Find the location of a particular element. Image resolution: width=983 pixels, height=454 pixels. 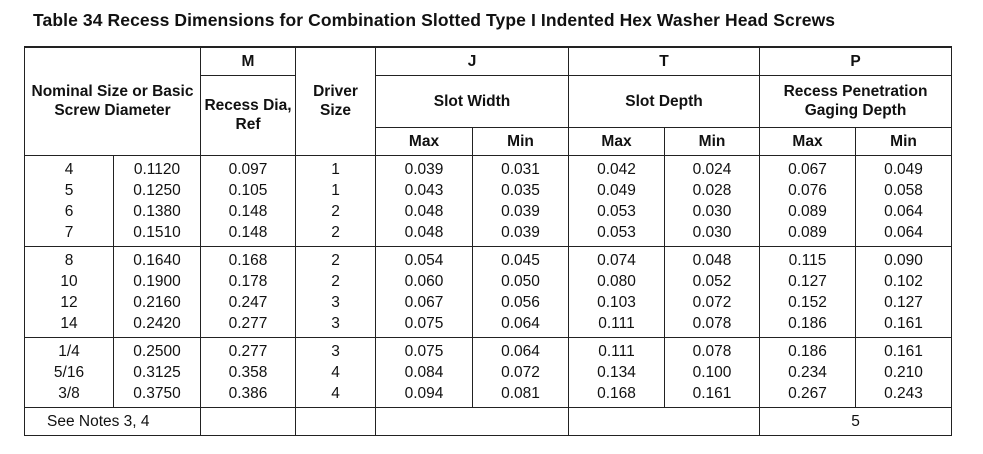

cell-nominal-size: 1/4 is located at coordinates (69, 351).